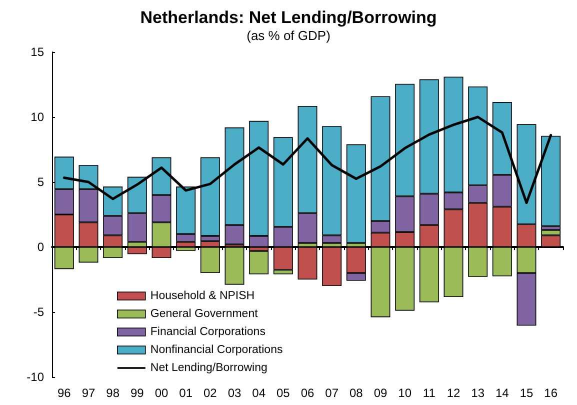  Describe the element at coordinates (259, 393) in the screenshot. I see `x-tick-label: 04` at that location.